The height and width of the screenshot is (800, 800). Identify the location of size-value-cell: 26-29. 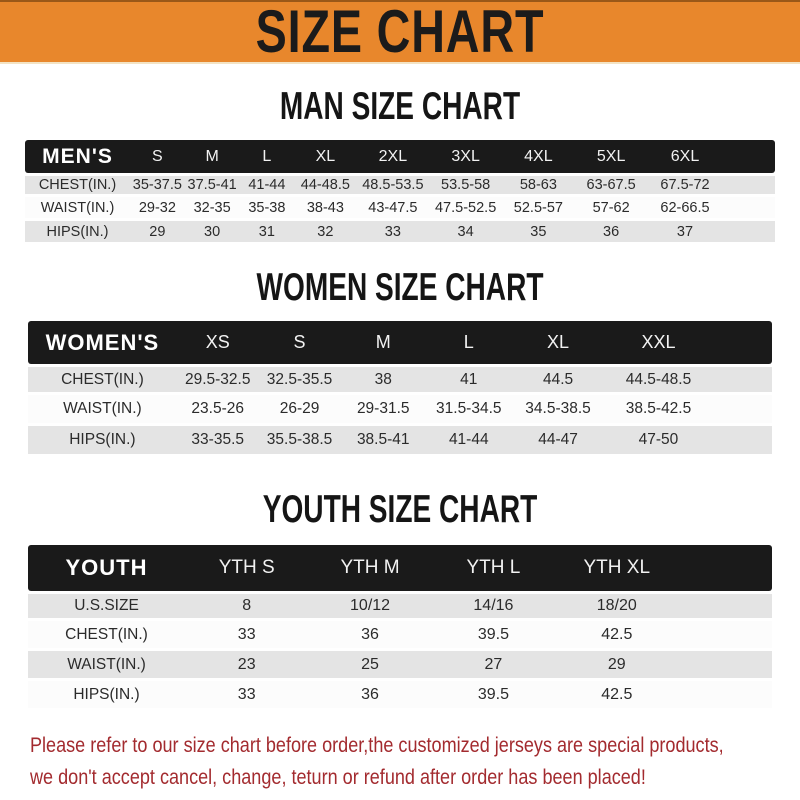
(299, 410).